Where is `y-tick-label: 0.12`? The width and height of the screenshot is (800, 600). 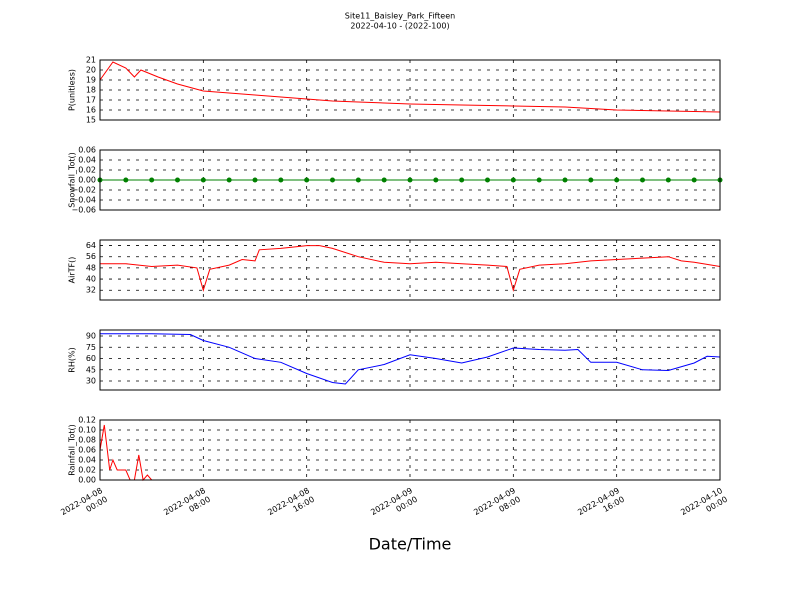 y-tick-label: 0.12 is located at coordinates (87, 420).